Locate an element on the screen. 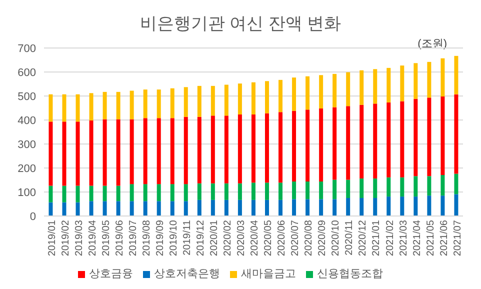  x-tick-label: 2020/01 is located at coordinates (214, 238).